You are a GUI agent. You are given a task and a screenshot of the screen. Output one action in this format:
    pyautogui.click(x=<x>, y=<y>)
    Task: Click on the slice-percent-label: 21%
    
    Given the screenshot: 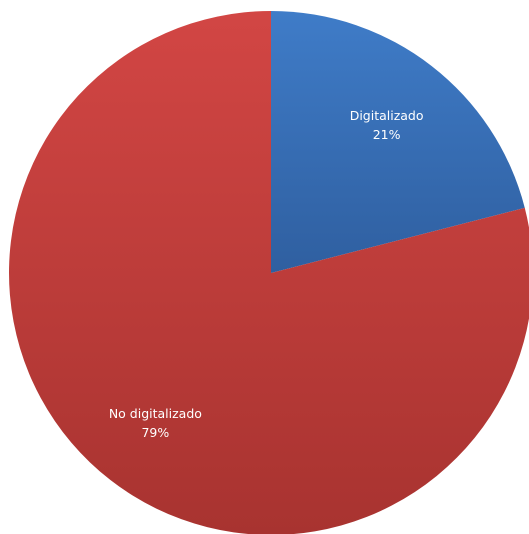 What is the action you would take?
    pyautogui.click(x=387, y=134)
    